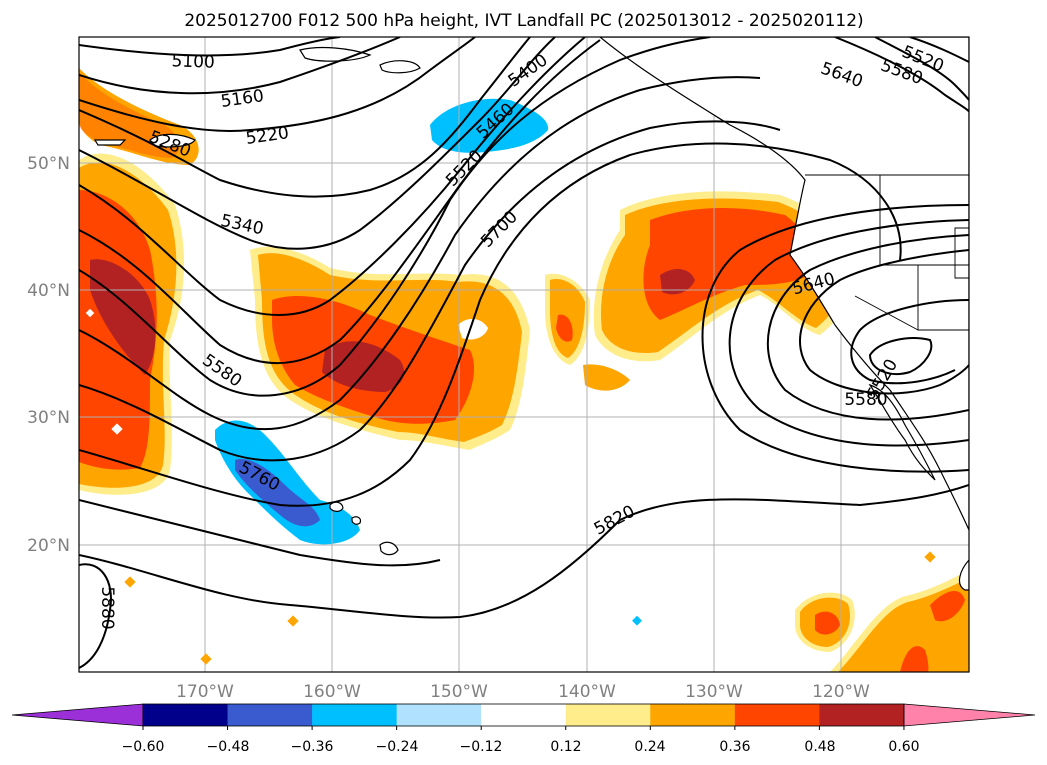 The image size is (1047, 765). Describe the element at coordinates (734, 747) in the screenshot. I see `colorbar-tick-label: 0.36` at that location.